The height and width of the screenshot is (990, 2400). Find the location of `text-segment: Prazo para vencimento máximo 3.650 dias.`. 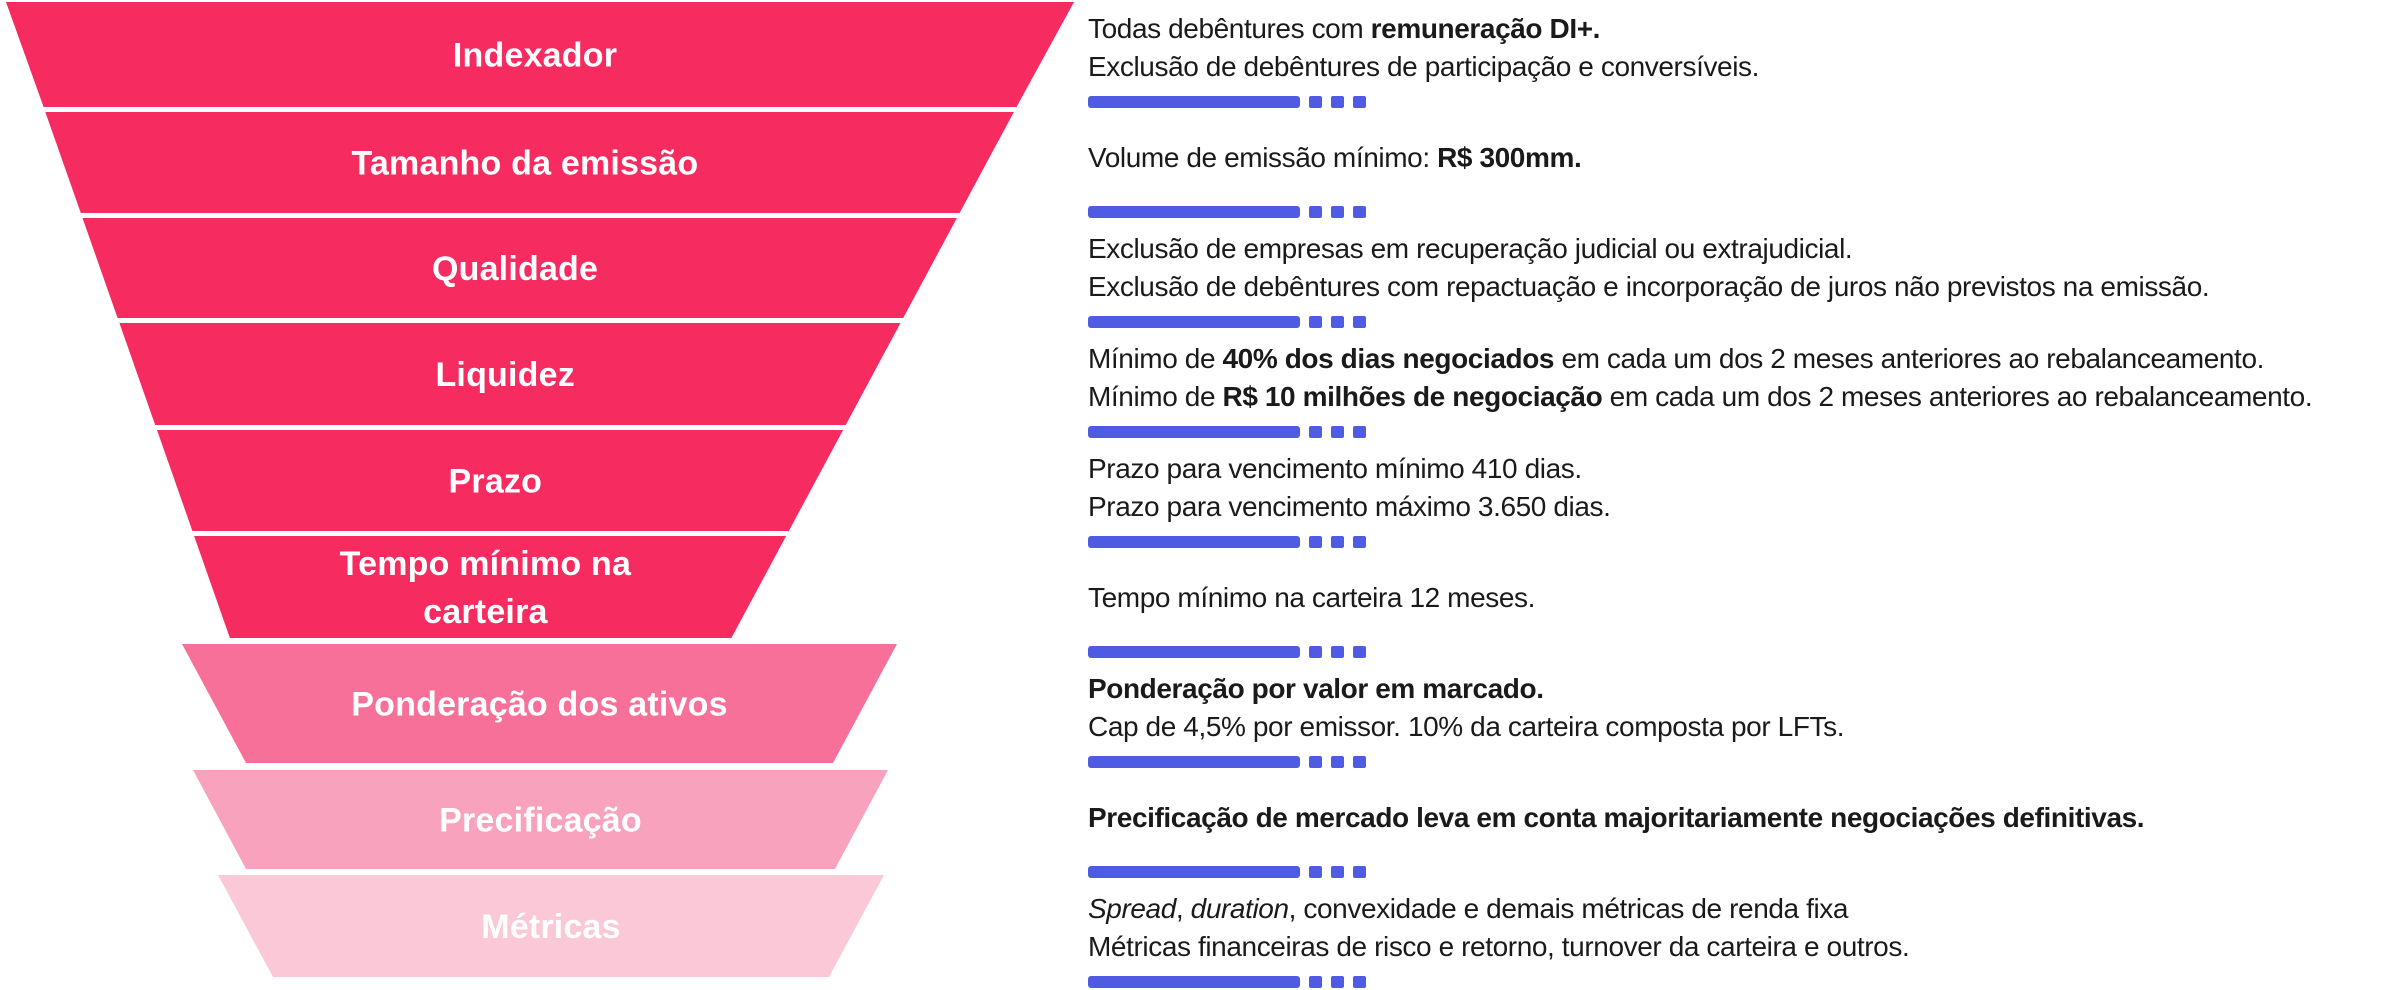

text-segment: Prazo para vencimento máximo 3.650 dias. is located at coordinates (1349, 506).